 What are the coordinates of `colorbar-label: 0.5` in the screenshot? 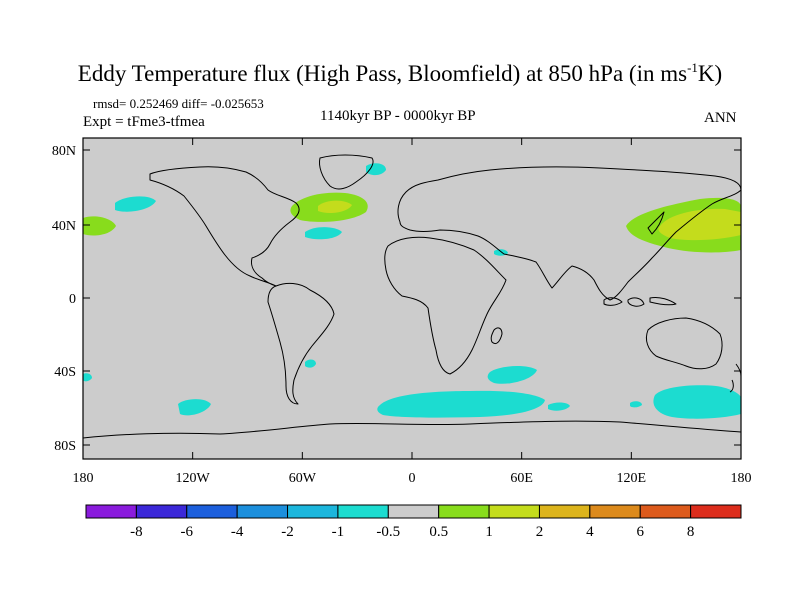 It's located at (438, 532).